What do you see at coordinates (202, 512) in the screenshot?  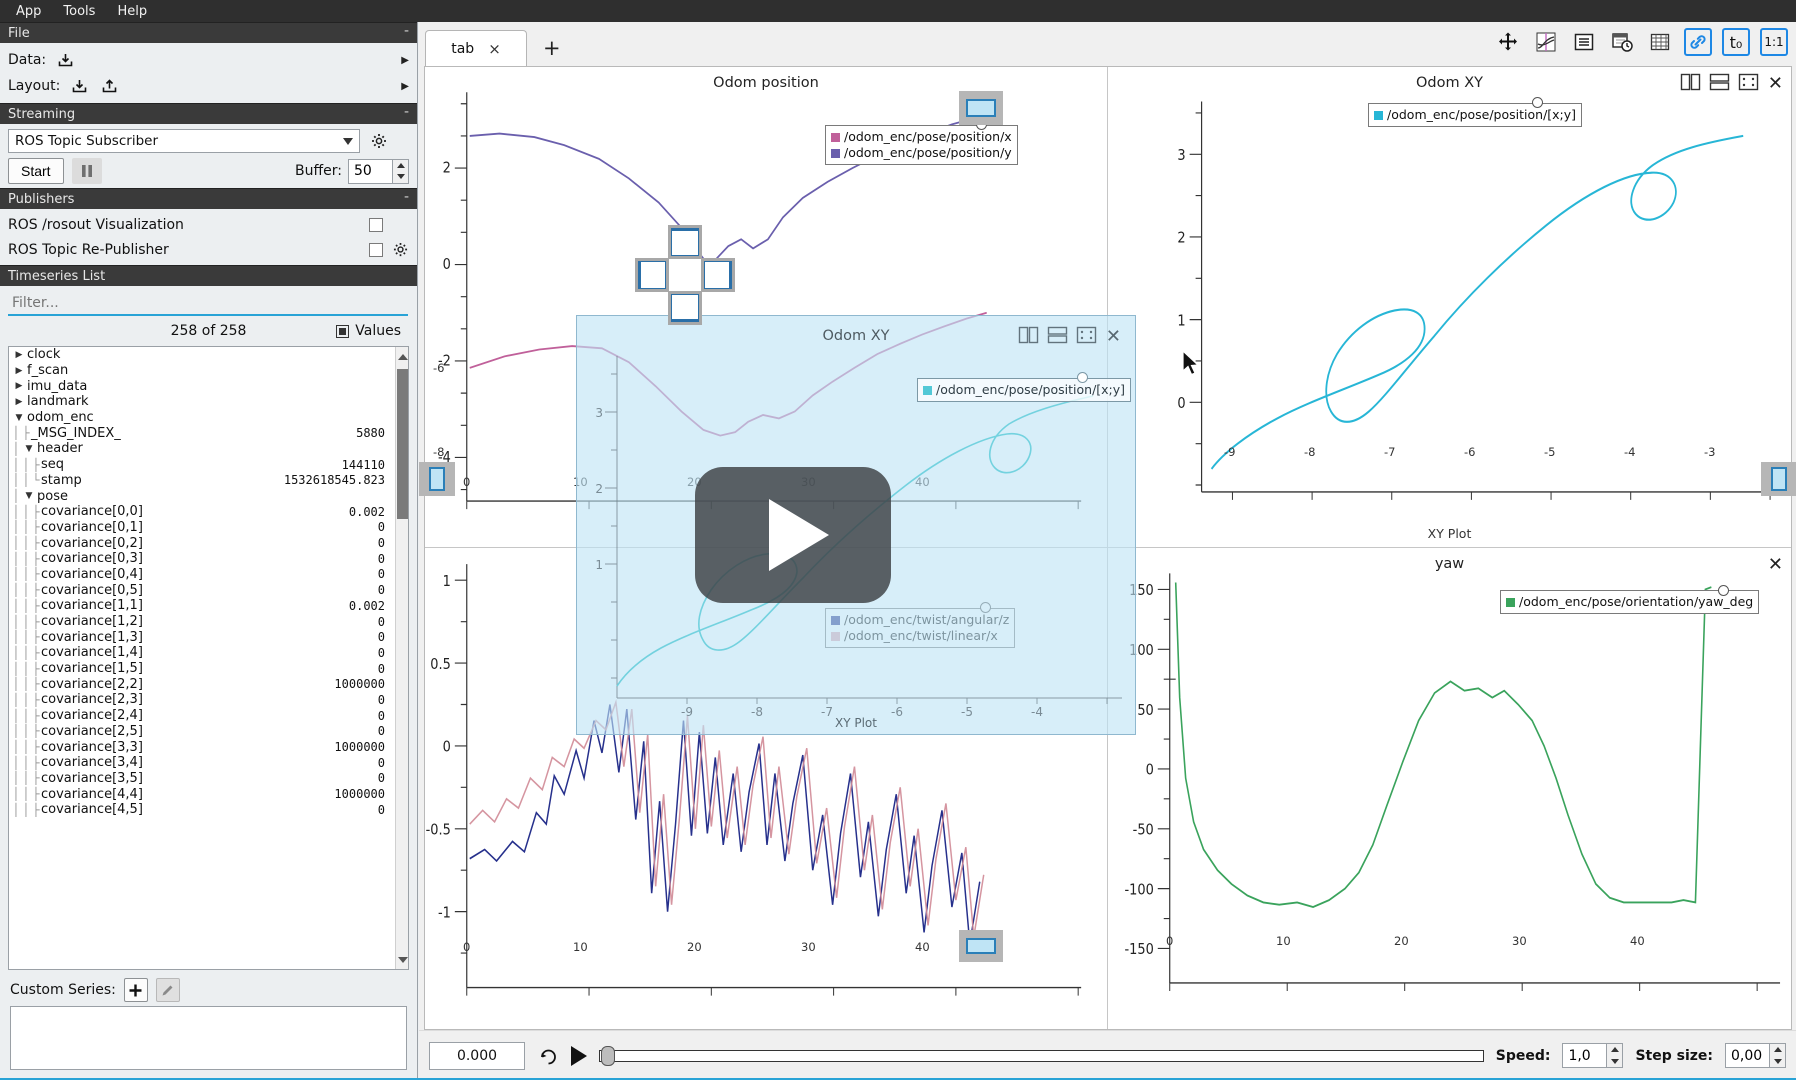 I see `tree-item: │ │ ├ covariance[0,0] 0.002` at bounding box center [202, 512].